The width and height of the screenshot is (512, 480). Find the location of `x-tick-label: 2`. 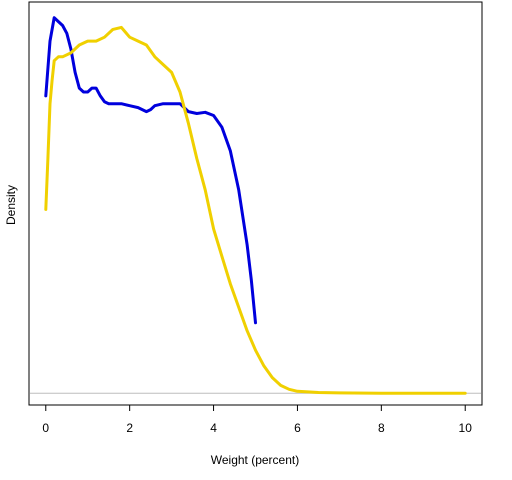

x-tick-label: 2 is located at coordinates (129, 428).